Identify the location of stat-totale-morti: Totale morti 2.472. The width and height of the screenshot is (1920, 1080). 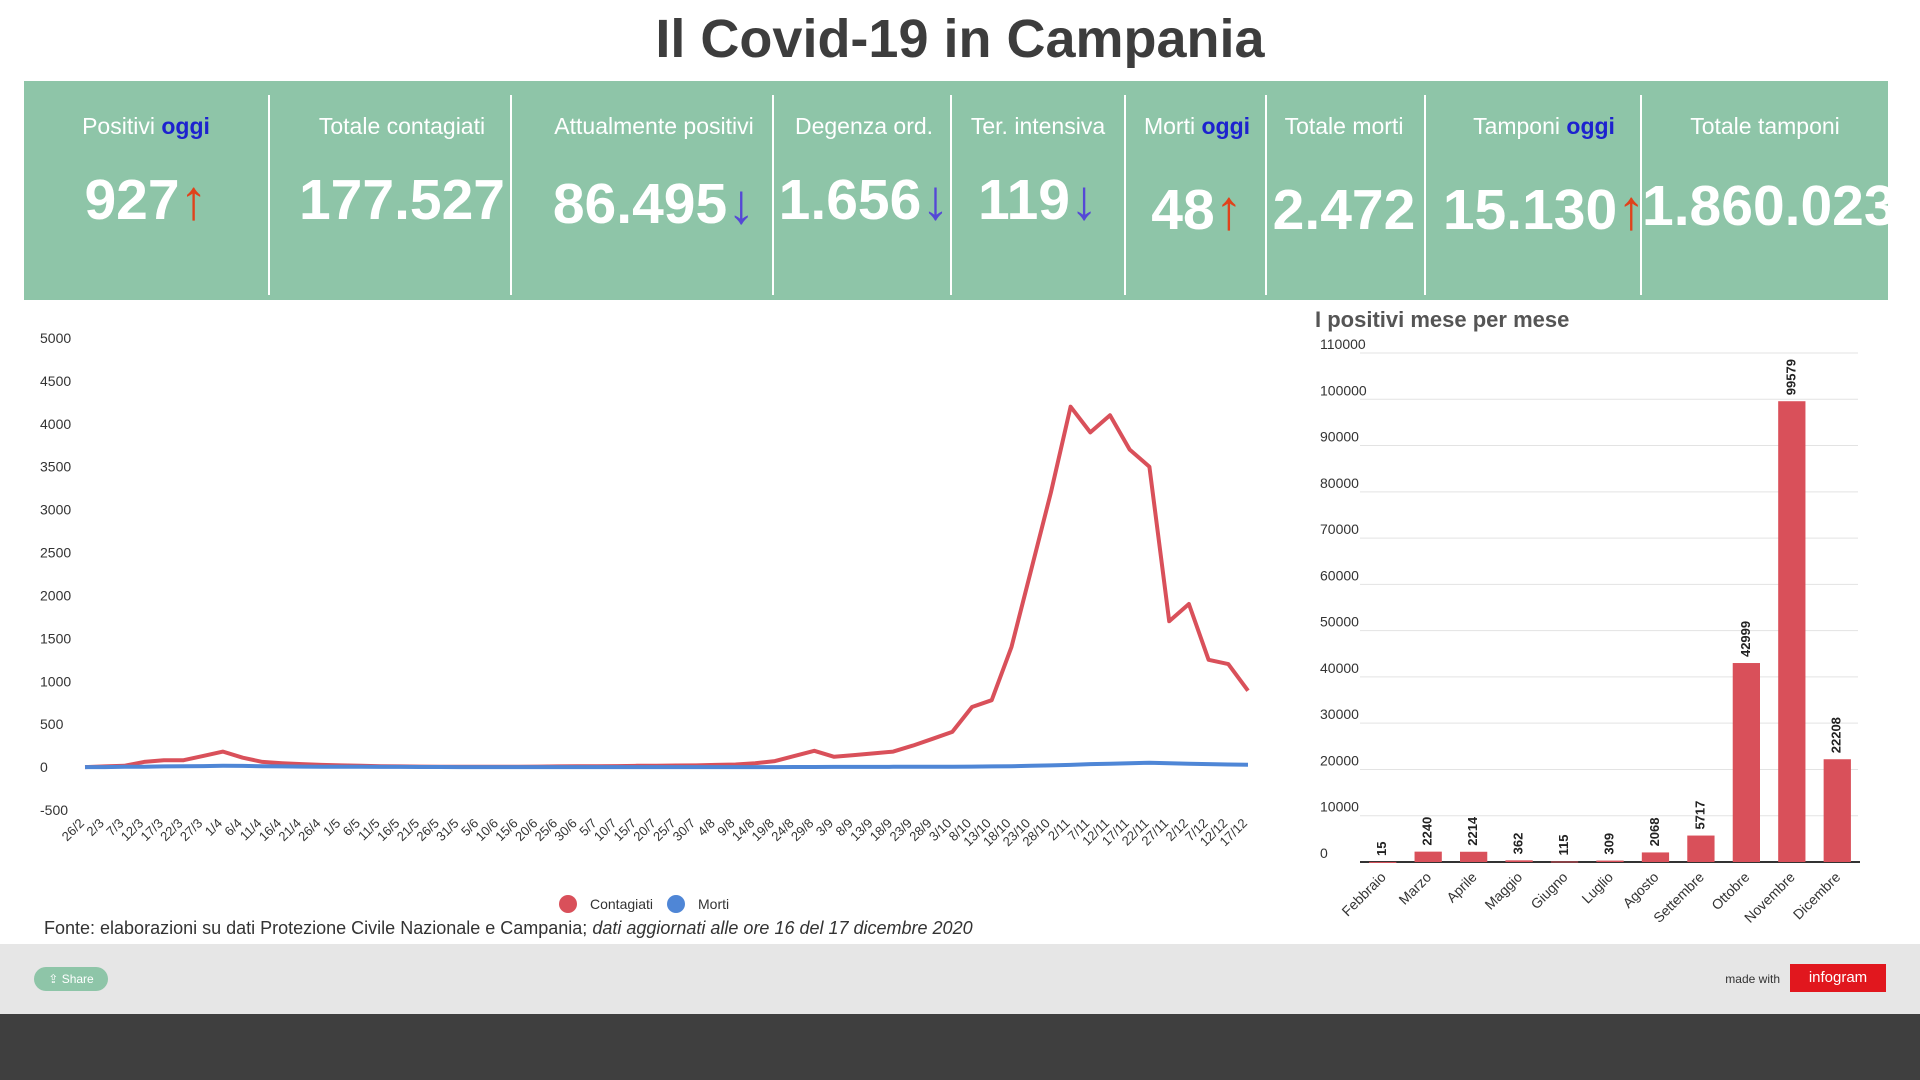
(1344, 190).